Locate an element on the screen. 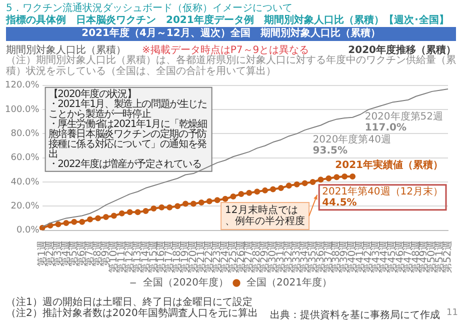  legend-label: 全国（2020年度） is located at coordinates (186, 282).